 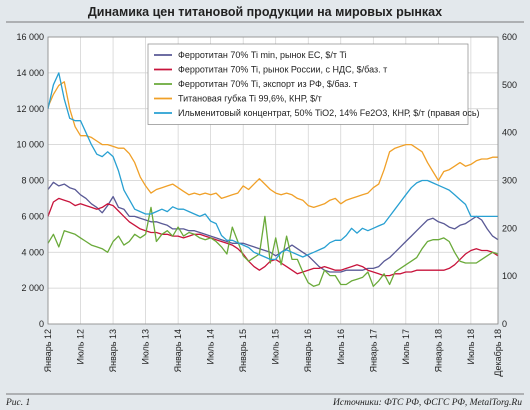 What do you see at coordinates (308, 350) in the screenshot?
I see `x-tick-label: Январь 16` at bounding box center [308, 350].